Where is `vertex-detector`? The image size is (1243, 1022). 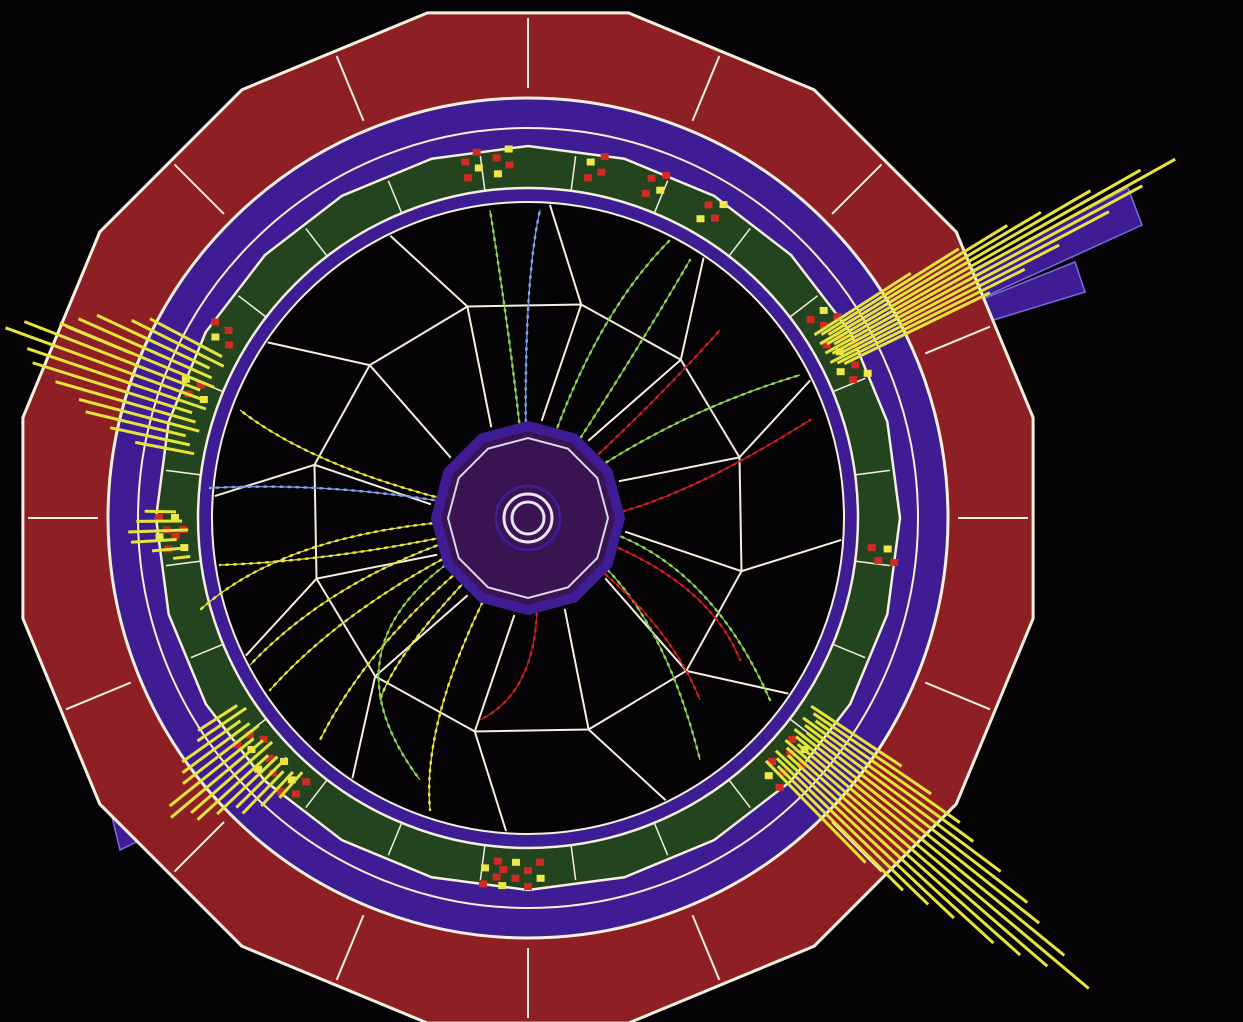 vertex-detector is located at coordinates (528, 518).